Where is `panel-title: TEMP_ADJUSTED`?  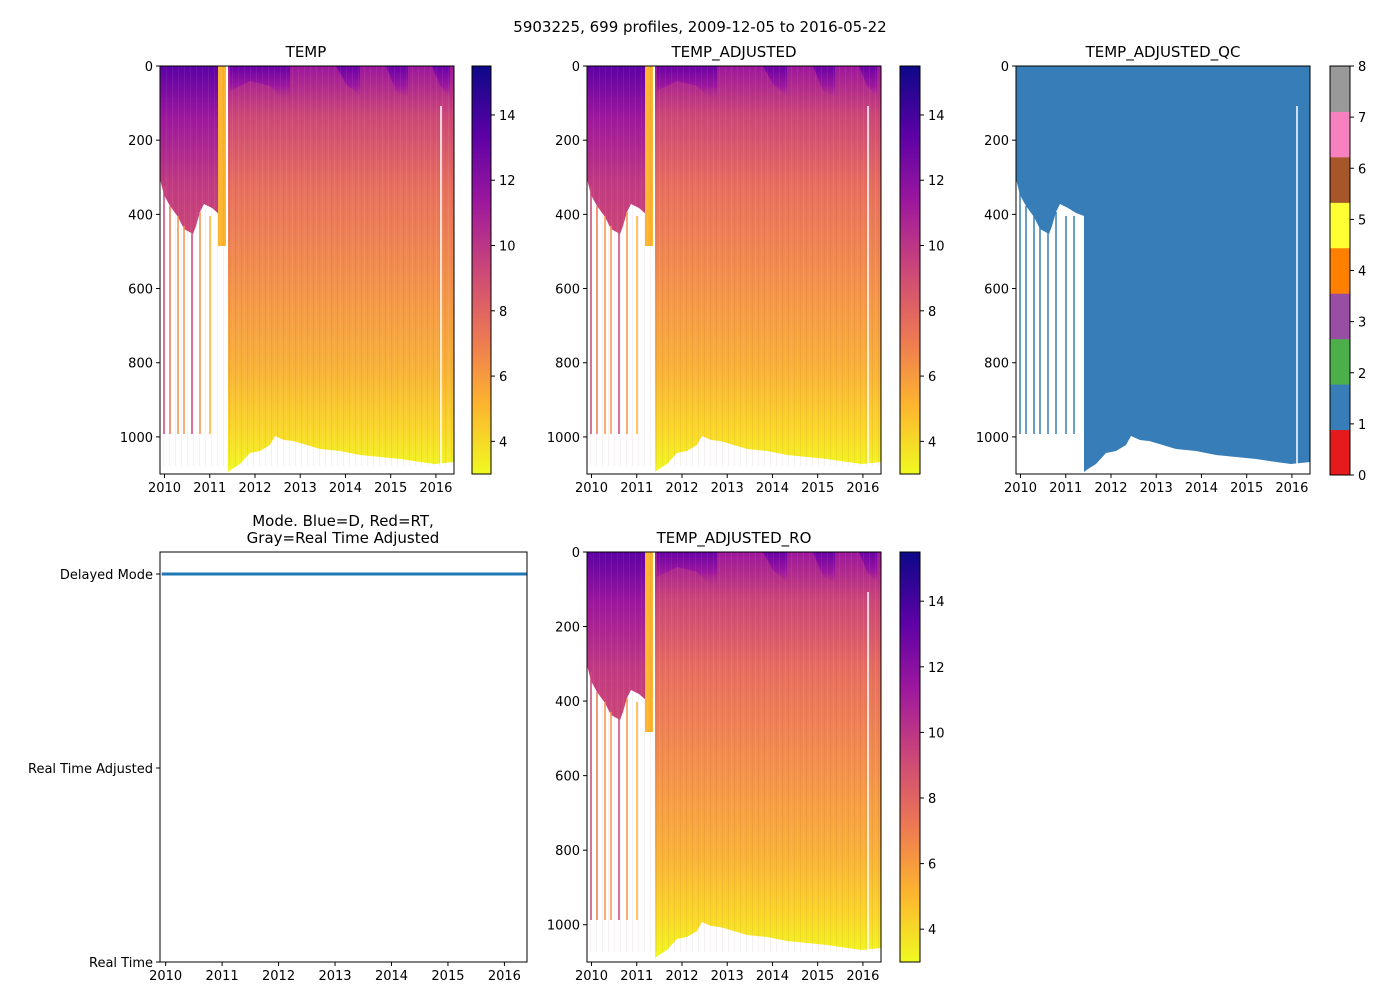 panel-title: TEMP_ADJUSTED is located at coordinates (733, 52).